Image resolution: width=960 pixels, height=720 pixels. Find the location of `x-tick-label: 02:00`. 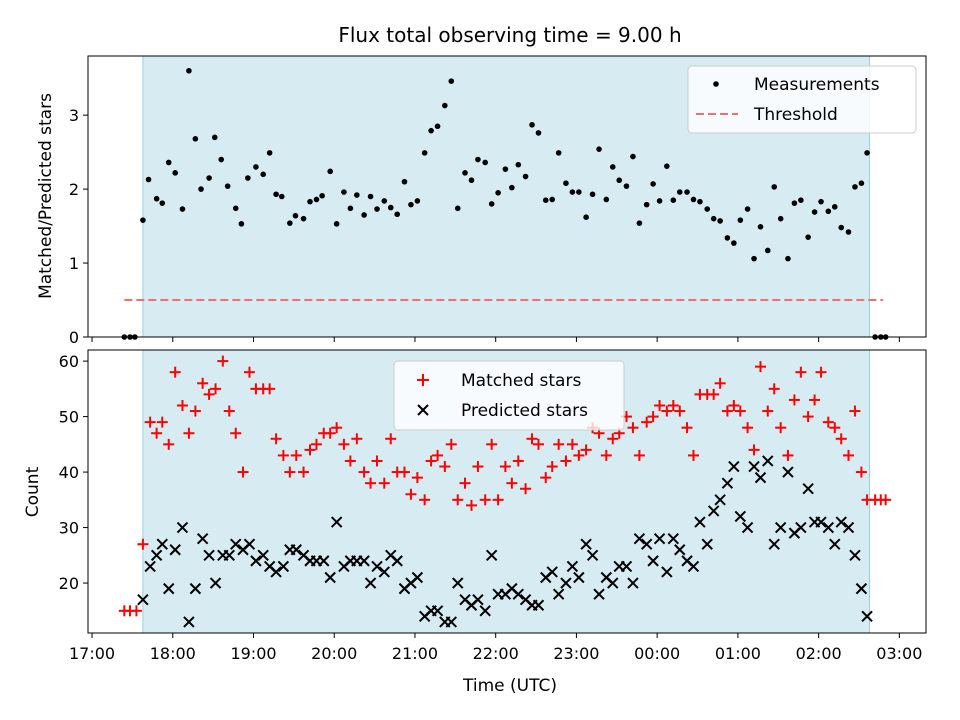

x-tick-label: 02:00 is located at coordinates (819, 653).